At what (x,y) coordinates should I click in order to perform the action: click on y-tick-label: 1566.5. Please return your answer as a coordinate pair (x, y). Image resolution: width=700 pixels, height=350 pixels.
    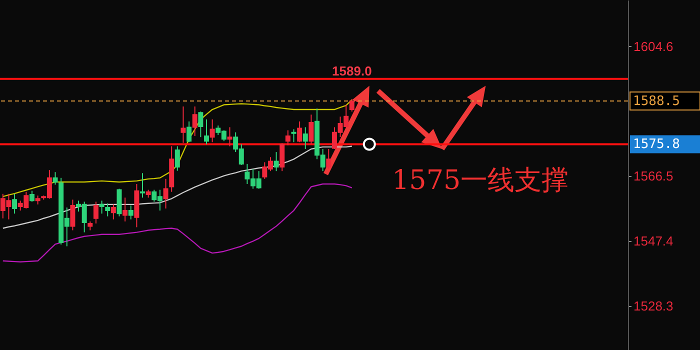
    Looking at the image, I should click on (654, 176).